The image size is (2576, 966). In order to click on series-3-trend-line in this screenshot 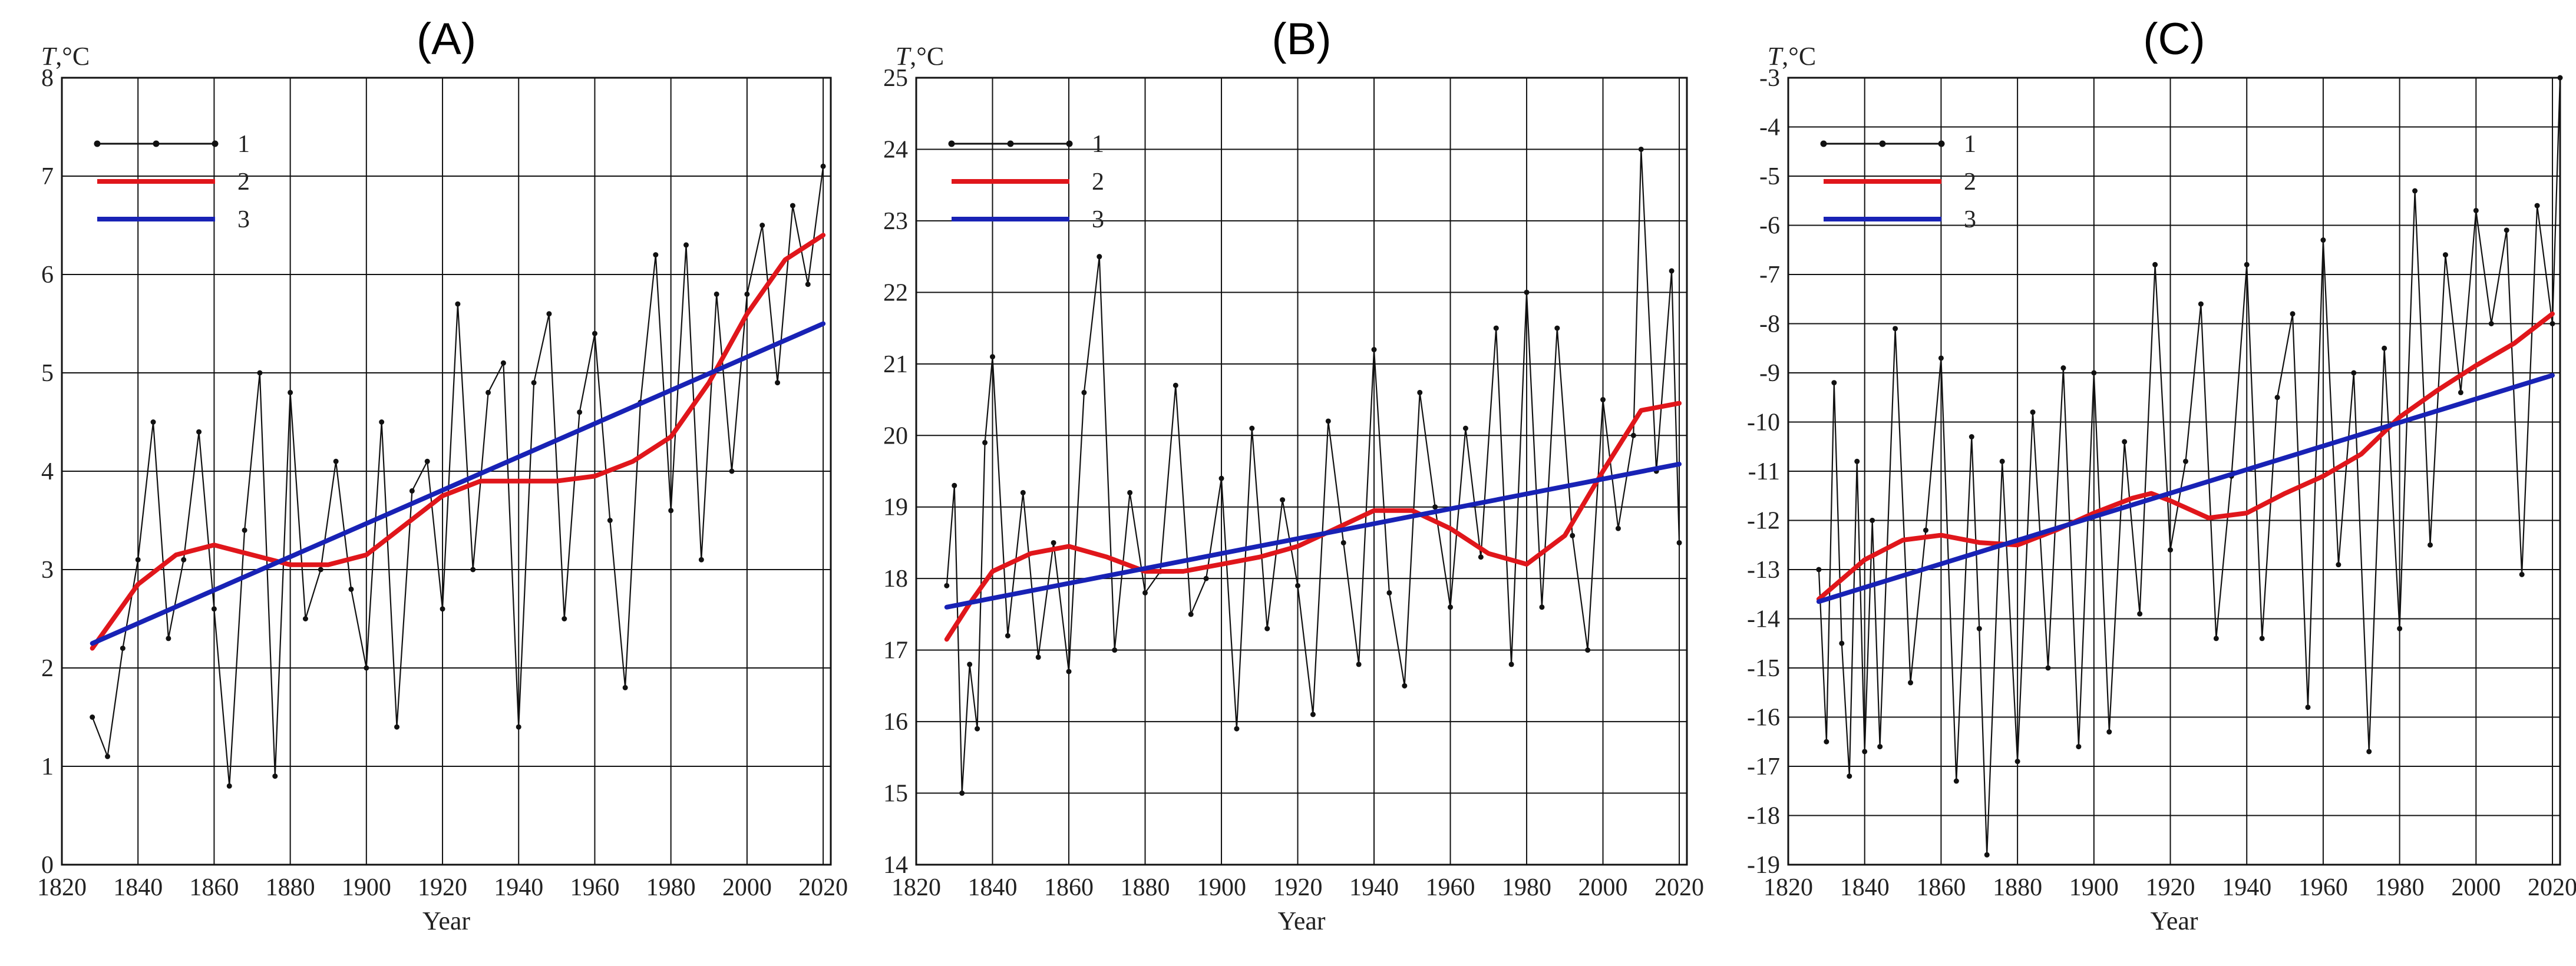, I will do `click(1313, 535)`.